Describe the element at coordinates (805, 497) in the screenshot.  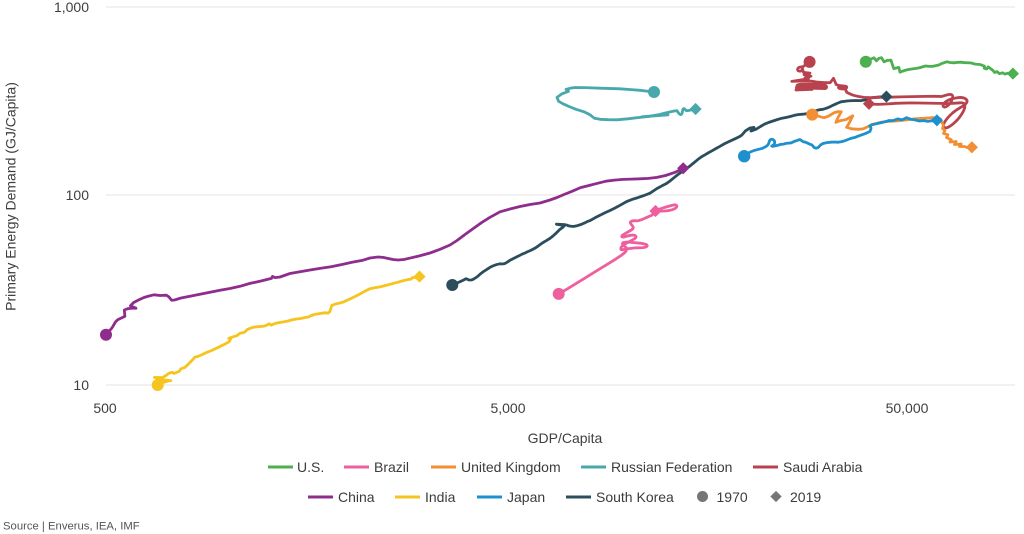
I see `svg-text: 2019` at that location.